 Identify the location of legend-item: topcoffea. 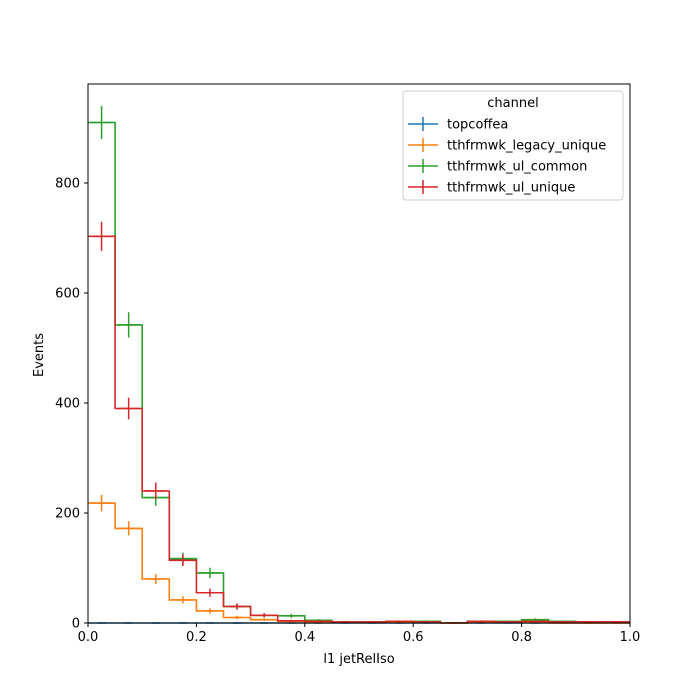
(458, 125).